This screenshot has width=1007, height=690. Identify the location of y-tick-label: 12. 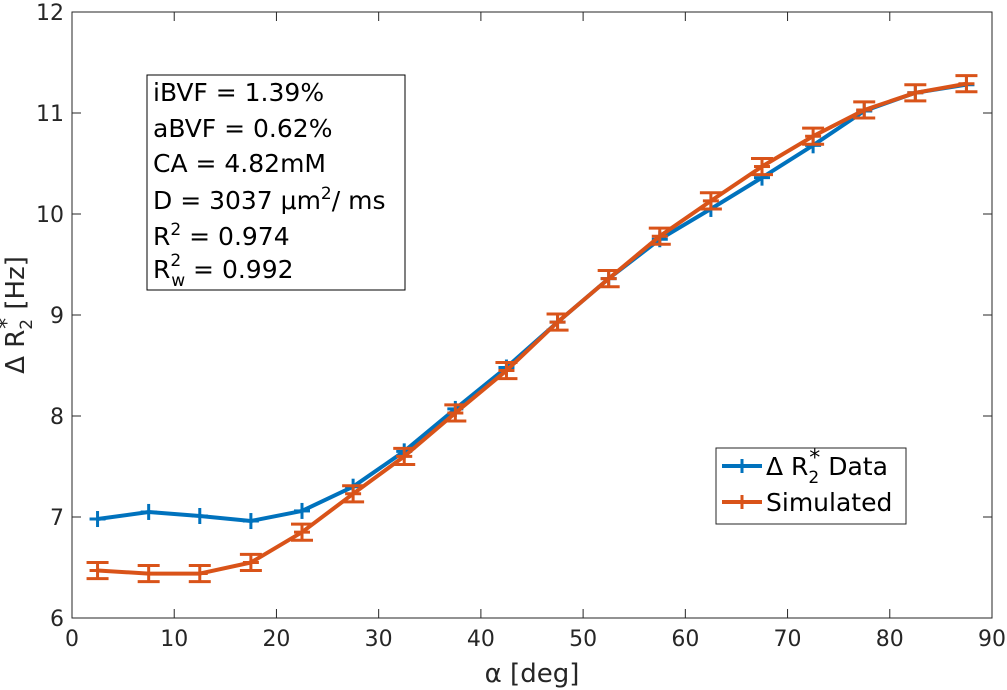
(50, 13).